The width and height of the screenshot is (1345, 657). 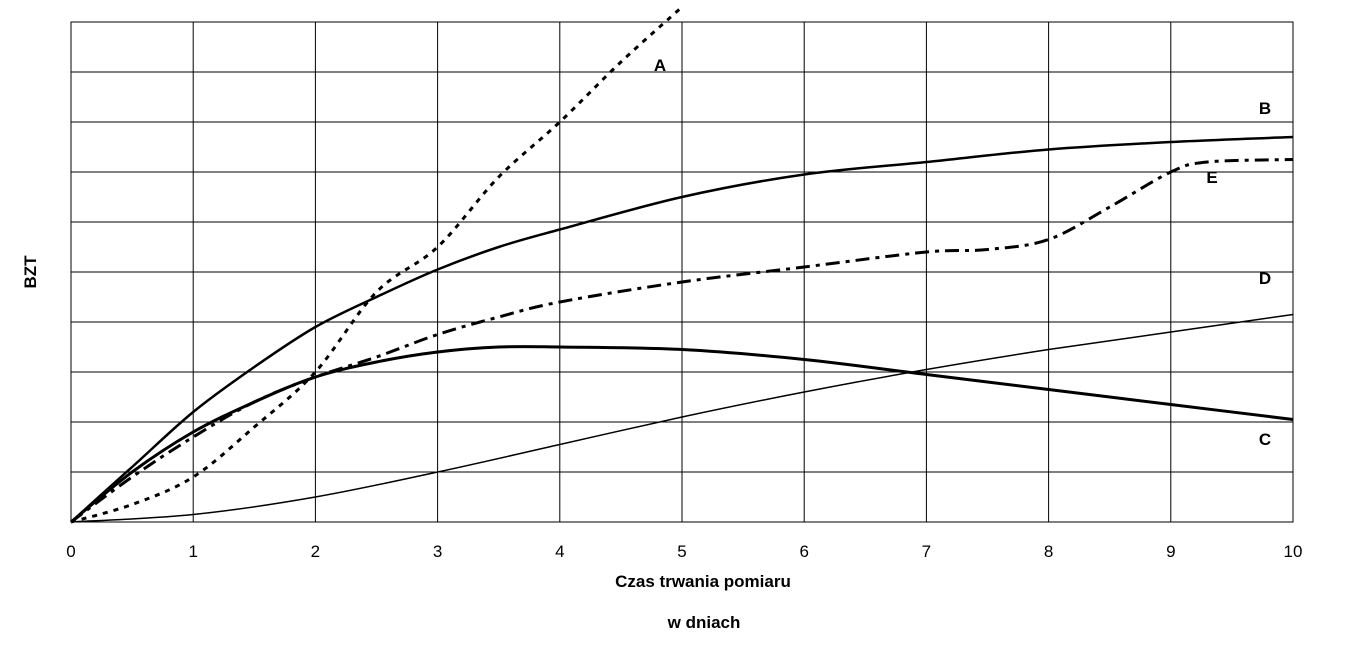 What do you see at coordinates (1170, 551) in the screenshot?
I see `x-tick-label: 9` at bounding box center [1170, 551].